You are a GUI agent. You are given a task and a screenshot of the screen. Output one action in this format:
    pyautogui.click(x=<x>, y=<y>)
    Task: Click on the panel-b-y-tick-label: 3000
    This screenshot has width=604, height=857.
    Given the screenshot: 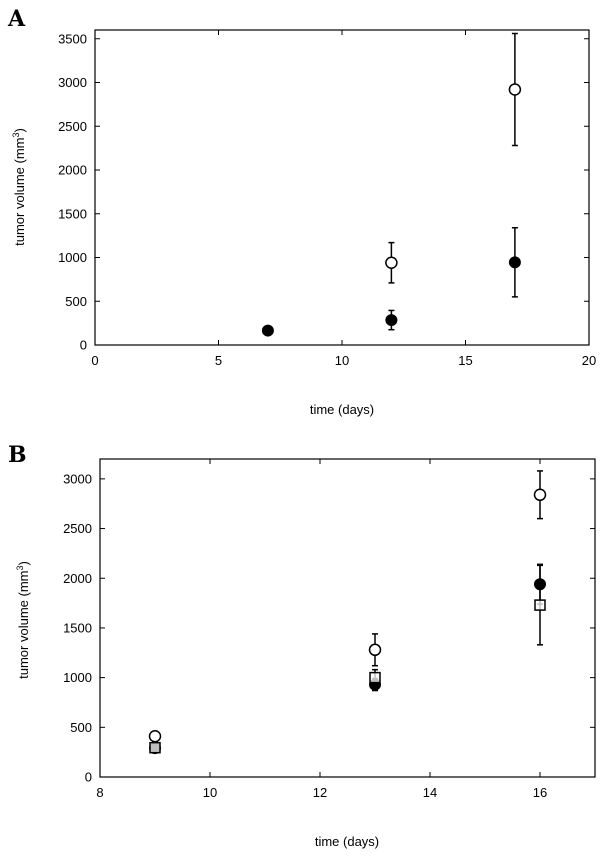 What is the action you would take?
    pyautogui.click(x=77, y=478)
    